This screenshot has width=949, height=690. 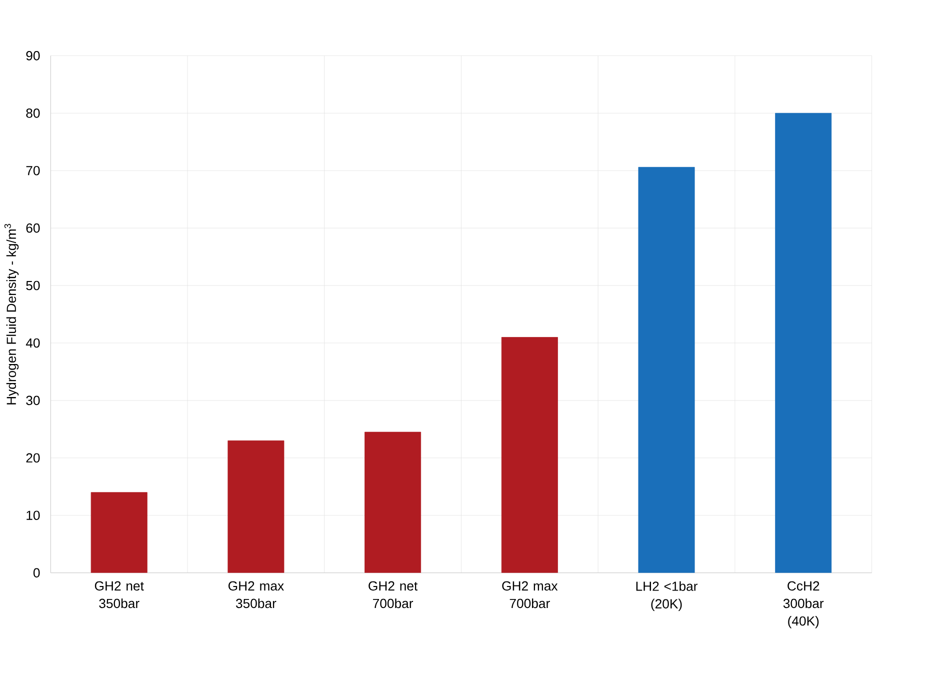 What do you see at coordinates (33, 401) in the screenshot?
I see `y-tick-label: 30` at bounding box center [33, 401].